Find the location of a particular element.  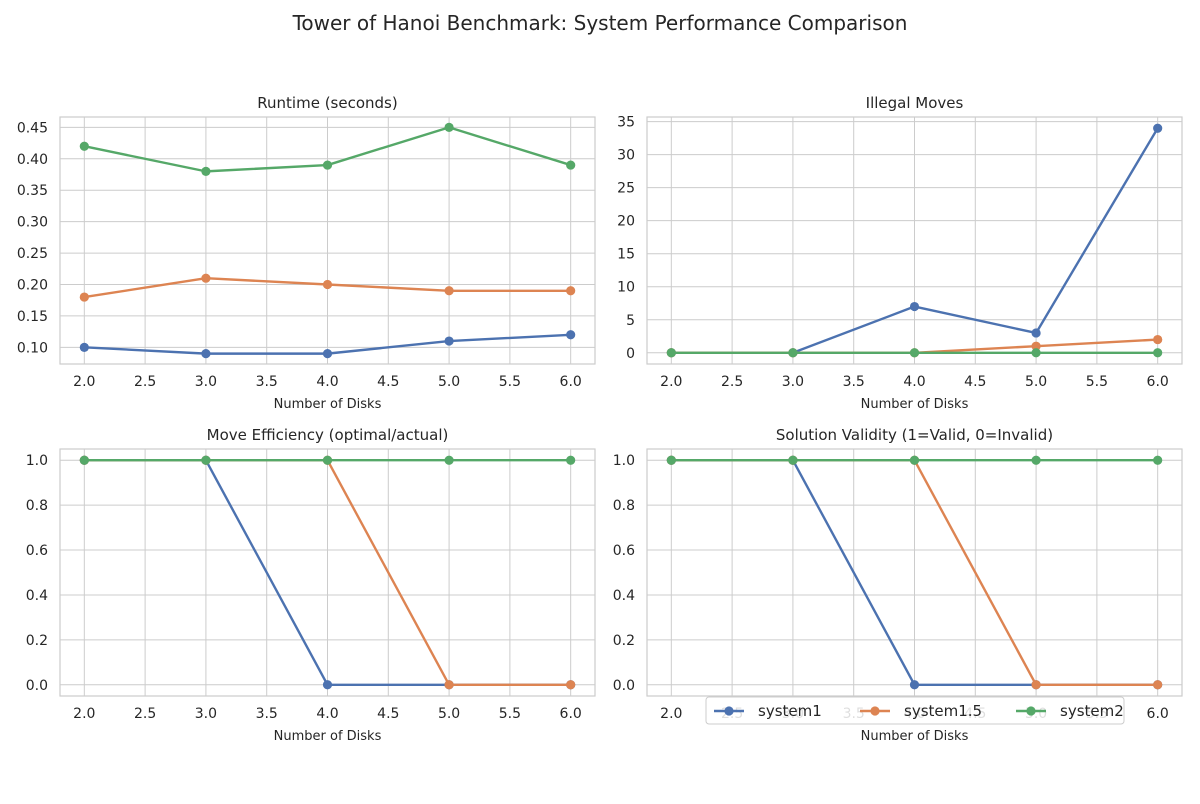

legend-label: system1.5 is located at coordinates (943, 711).